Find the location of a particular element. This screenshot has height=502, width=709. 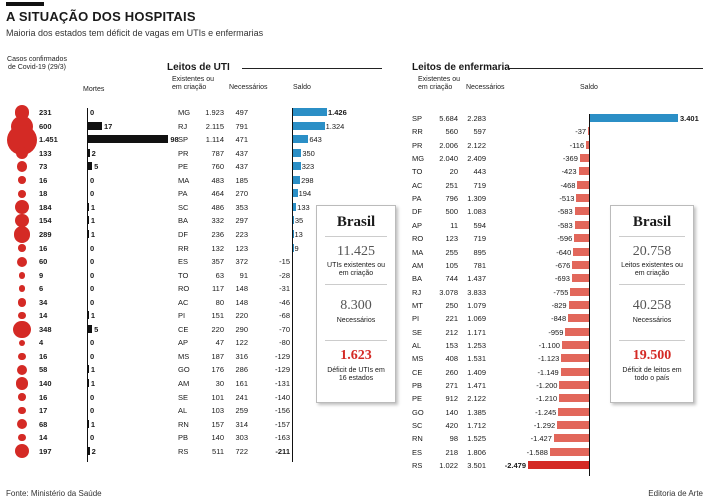

uti-existentes-value: 357 is located at coordinates (217, 262).